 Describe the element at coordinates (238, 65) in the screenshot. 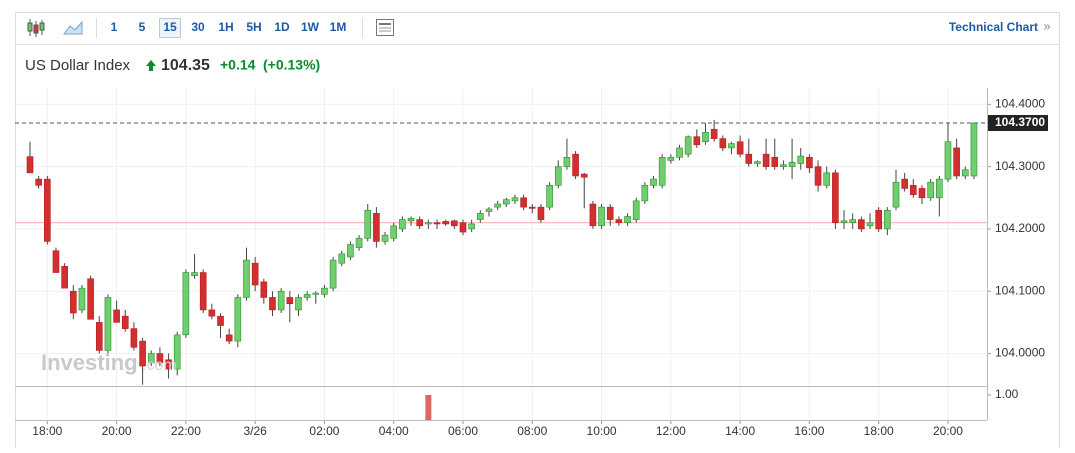

I see `change: +0.14` at that location.